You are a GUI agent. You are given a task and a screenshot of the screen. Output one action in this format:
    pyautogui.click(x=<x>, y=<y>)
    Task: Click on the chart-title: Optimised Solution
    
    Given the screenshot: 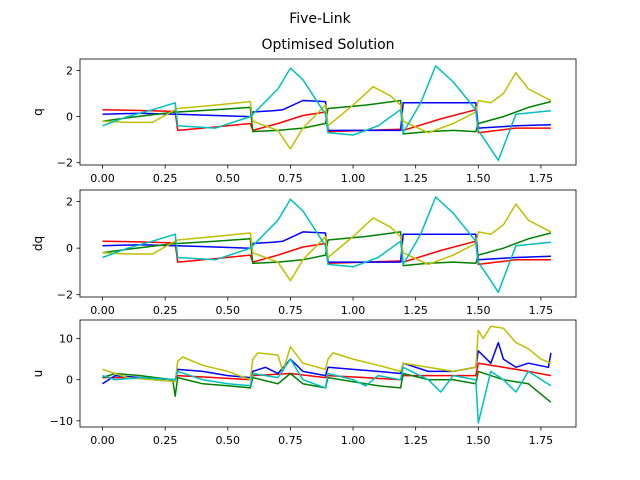 What is the action you would take?
    pyautogui.click(x=327, y=45)
    